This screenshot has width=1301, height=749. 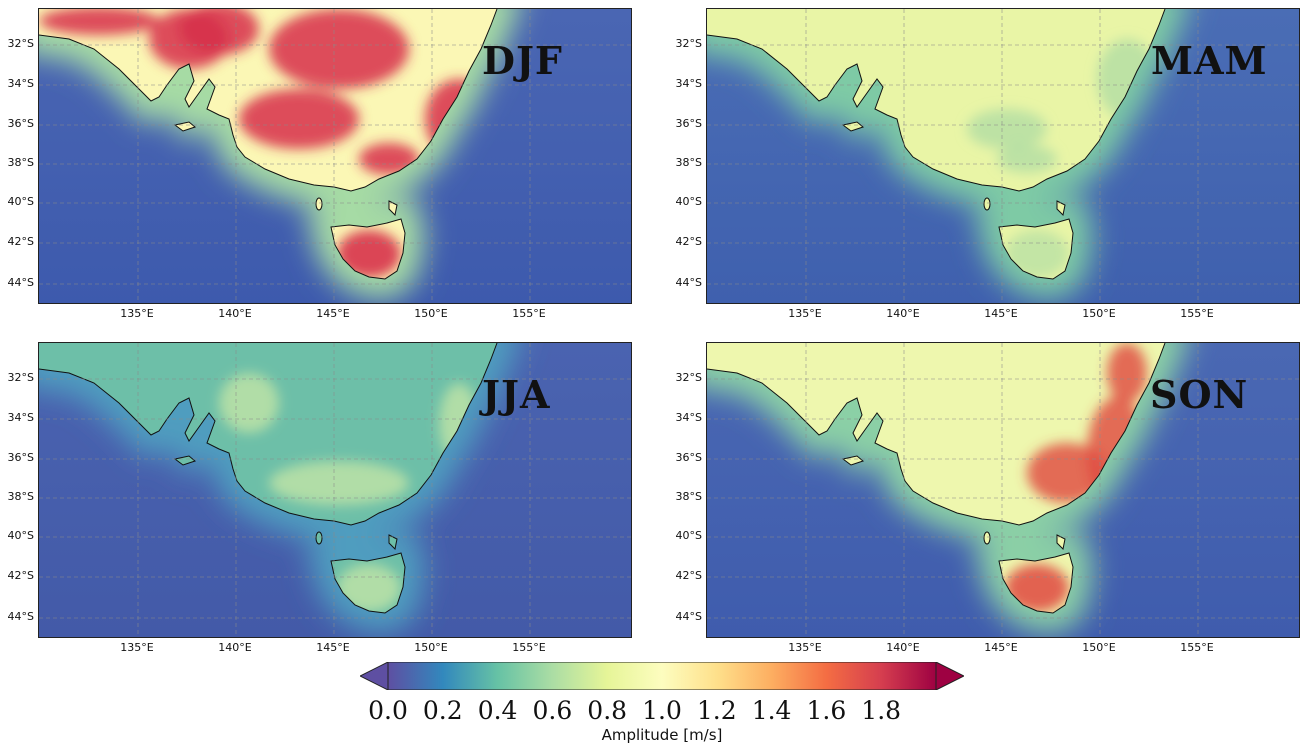 What do you see at coordinates (516, 394) in the screenshot?
I see `season-label-jja: JJA` at bounding box center [516, 394].